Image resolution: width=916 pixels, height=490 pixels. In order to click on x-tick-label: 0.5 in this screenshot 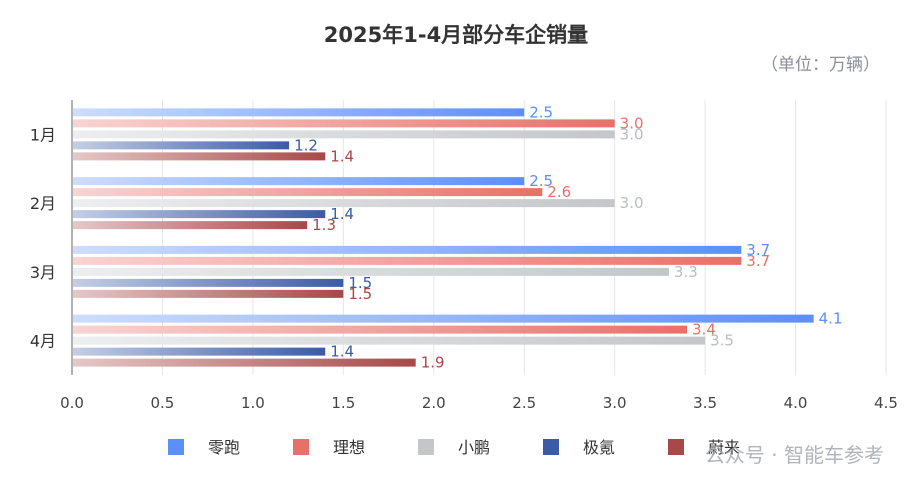, I will do `click(163, 403)`.